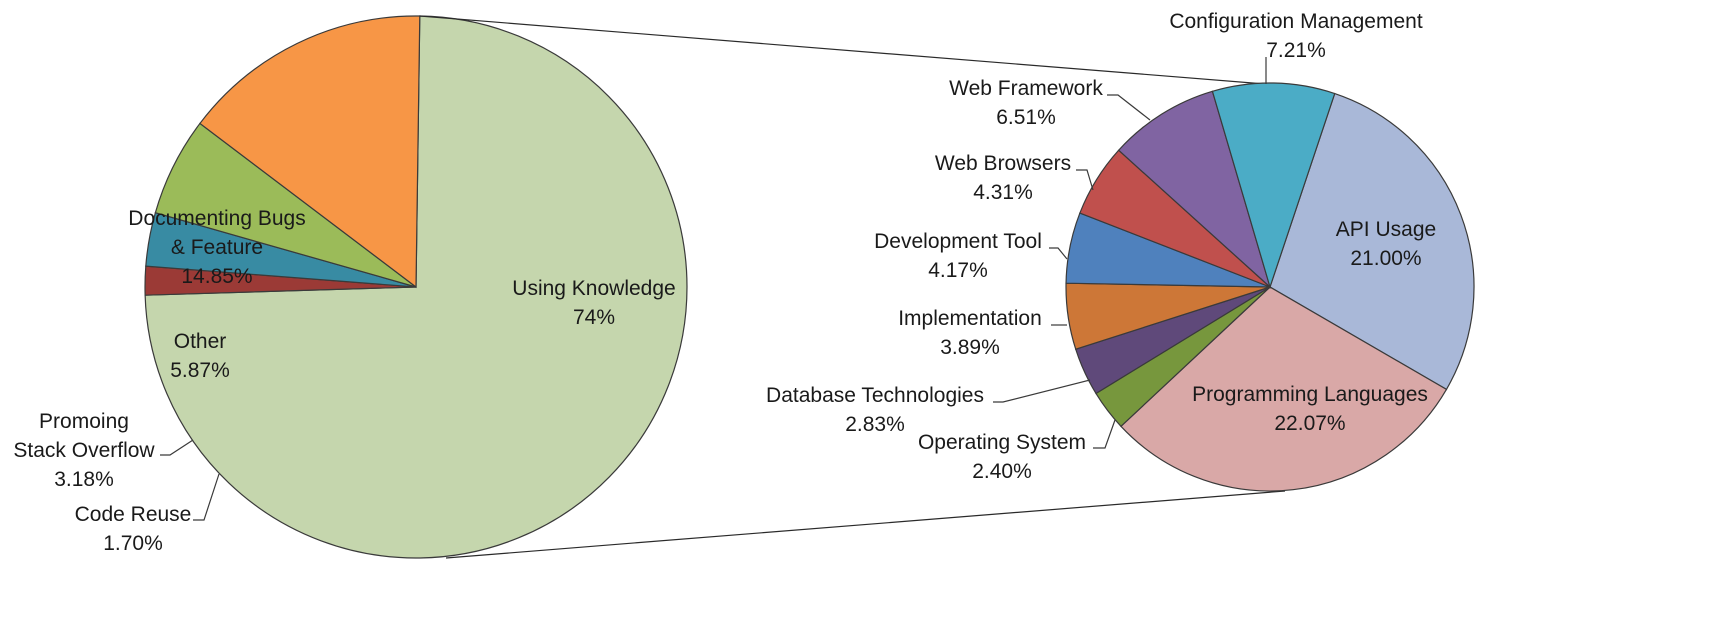 The height and width of the screenshot is (622, 1711). I want to click on left-label-using-knowledge-text: Using Knowledge, so click(593, 288).